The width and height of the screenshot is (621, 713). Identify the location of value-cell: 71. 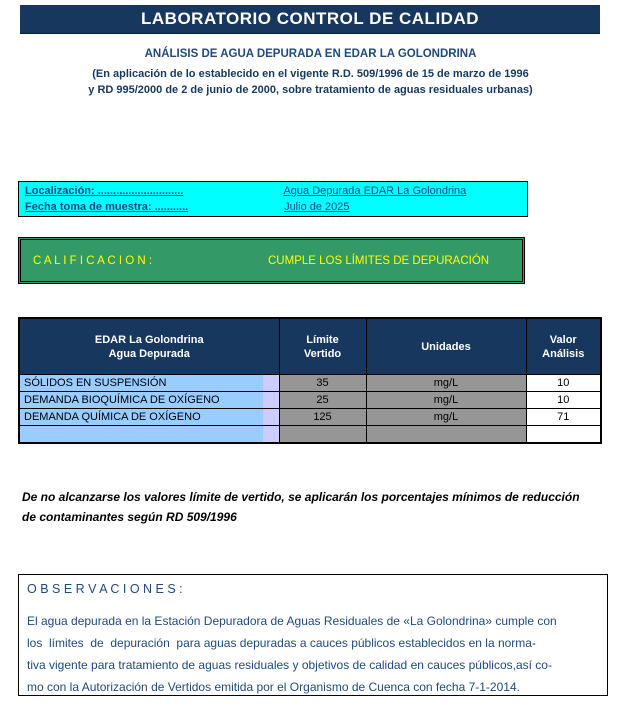
(563, 417).